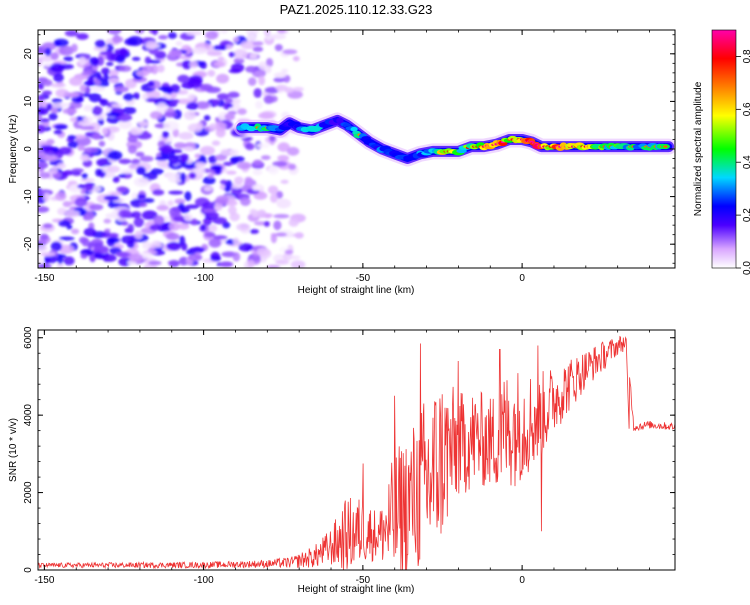 The height and width of the screenshot is (605, 750). I want to click on colorbar-ticks: 0.0 0.2 0.4 0.6 0.8, so click(743, 162).